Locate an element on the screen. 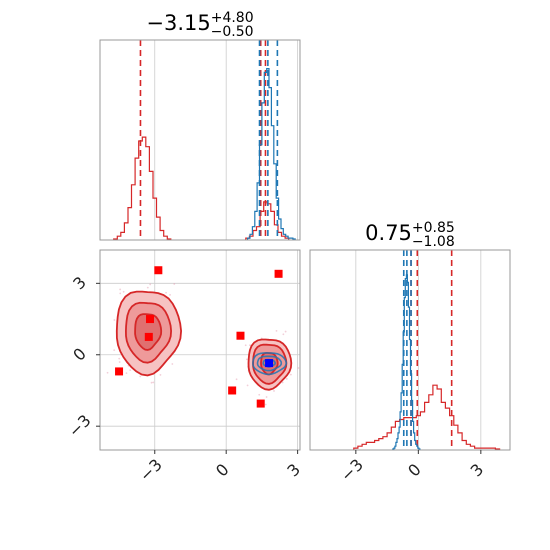 The width and height of the screenshot is (550, 550). joint-y-tick-label: 3 is located at coordinates (79, 283).